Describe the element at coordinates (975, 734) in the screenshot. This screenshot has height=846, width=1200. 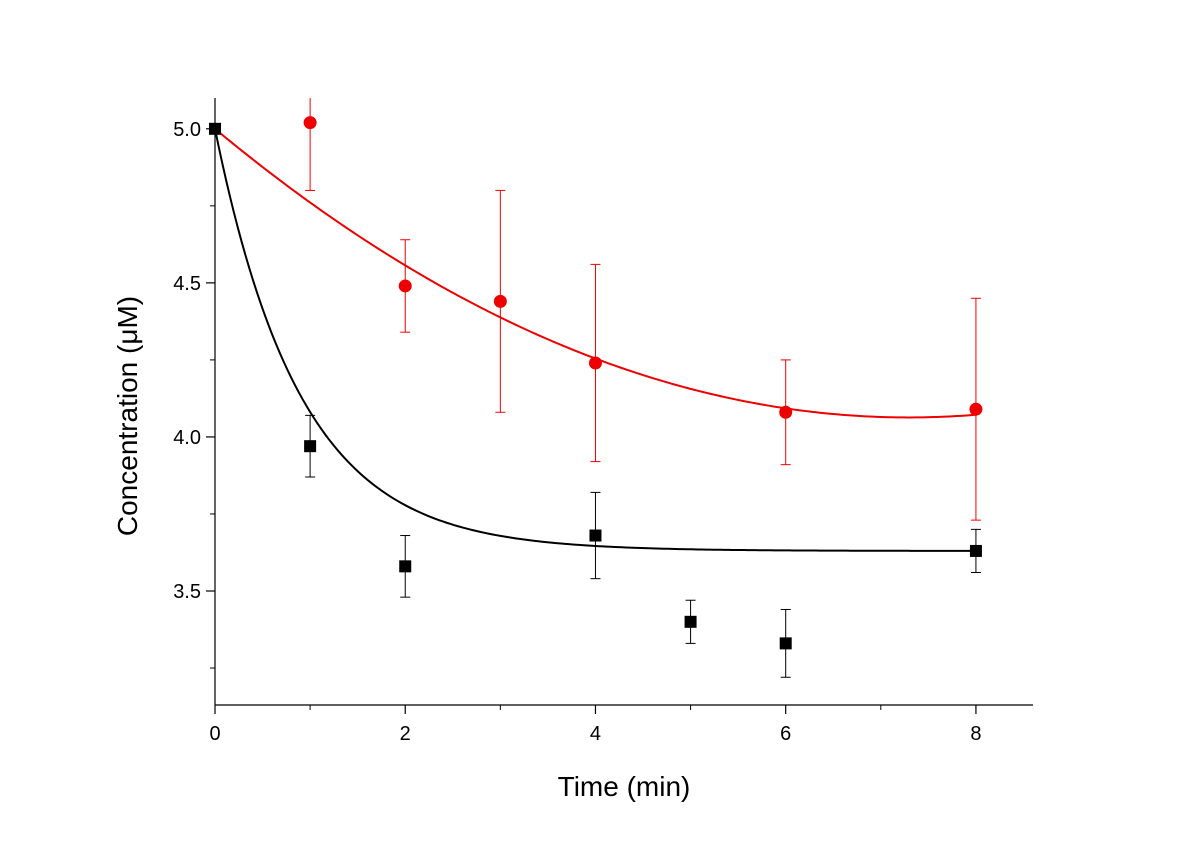
I see `x-tick-label: 8` at that location.